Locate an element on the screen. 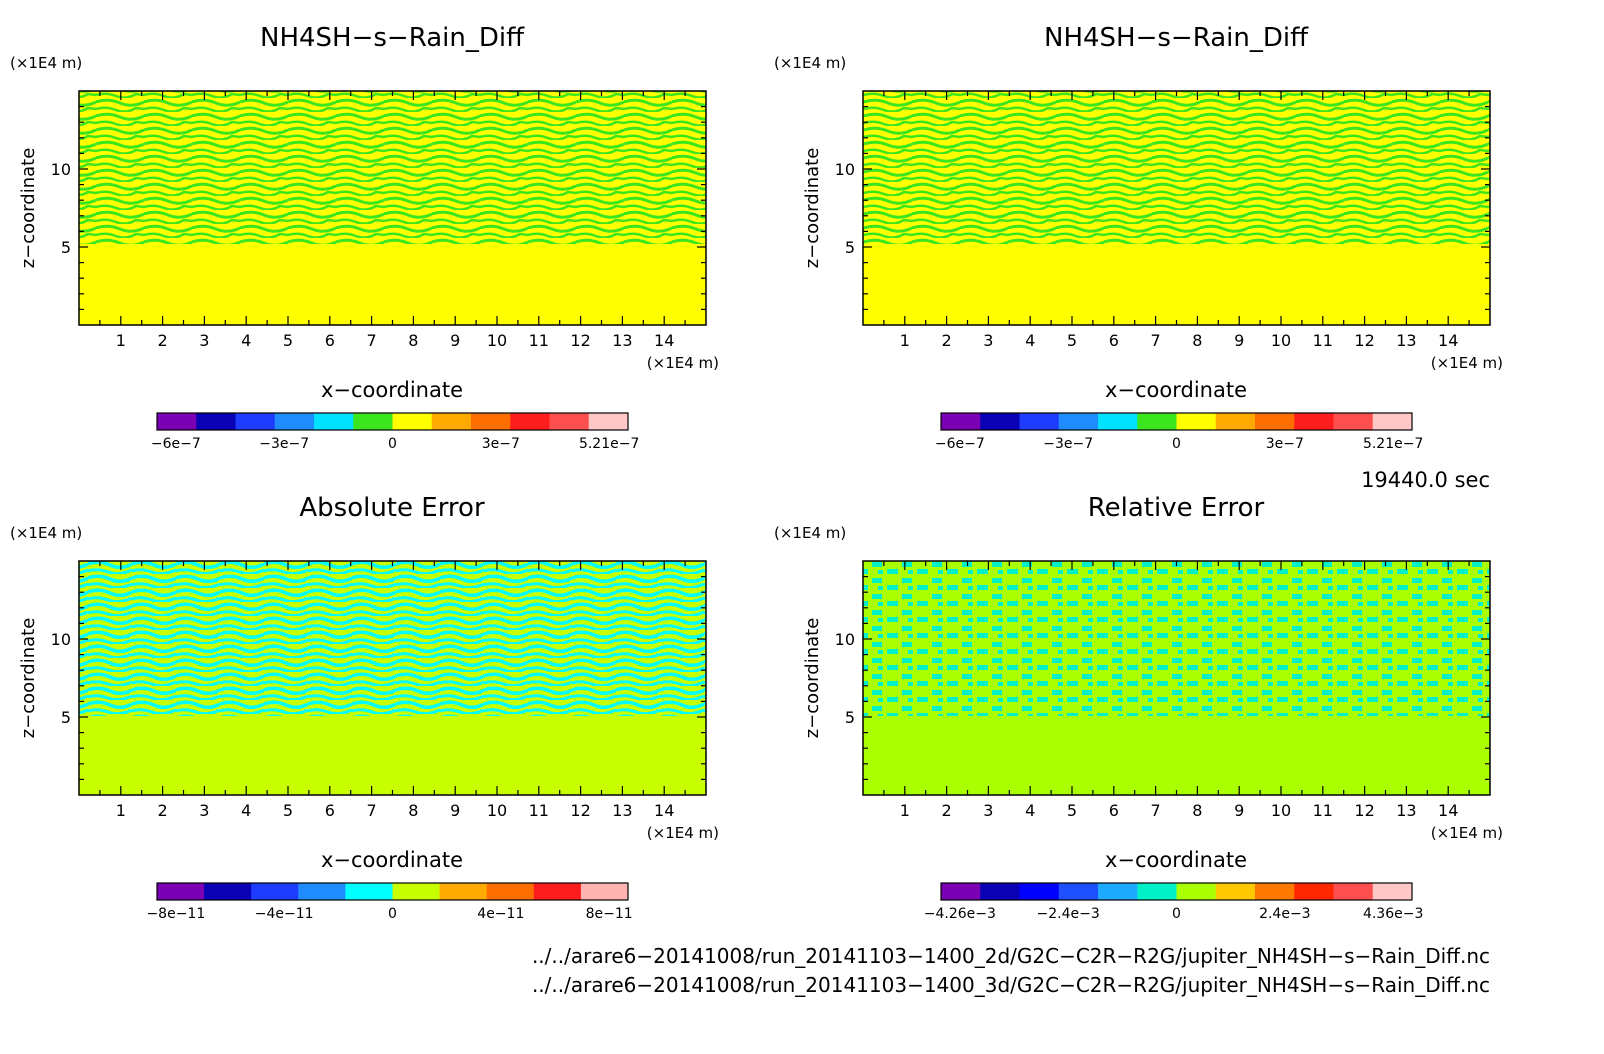 Image resolution: width=1604 pixels, height=1054 pixels. time-label: 19440.0 sec is located at coordinates (1425, 480).